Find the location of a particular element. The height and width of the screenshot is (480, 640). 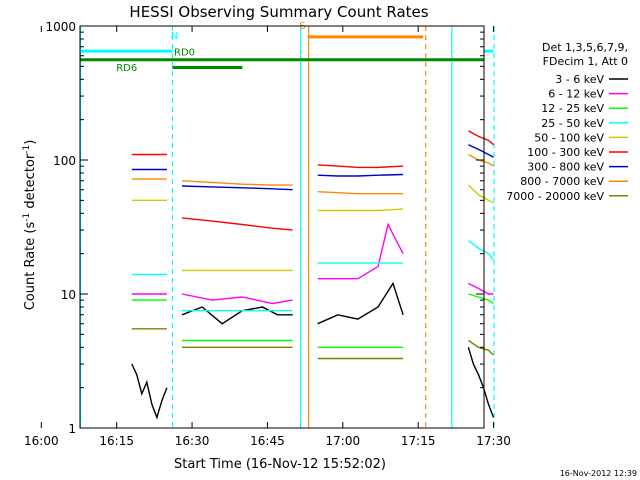

legend-header-line-2: FDecim 1, Att 0 is located at coordinates (585, 61).